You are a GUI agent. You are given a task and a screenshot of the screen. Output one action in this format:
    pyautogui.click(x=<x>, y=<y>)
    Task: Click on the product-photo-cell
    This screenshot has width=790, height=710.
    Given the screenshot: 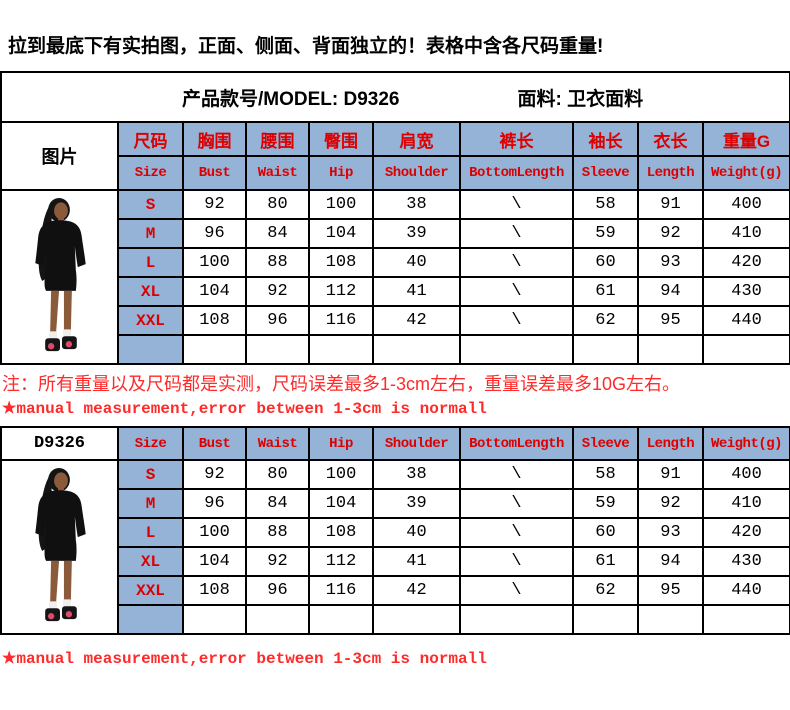 What is the action you would take?
    pyautogui.click(x=59, y=547)
    